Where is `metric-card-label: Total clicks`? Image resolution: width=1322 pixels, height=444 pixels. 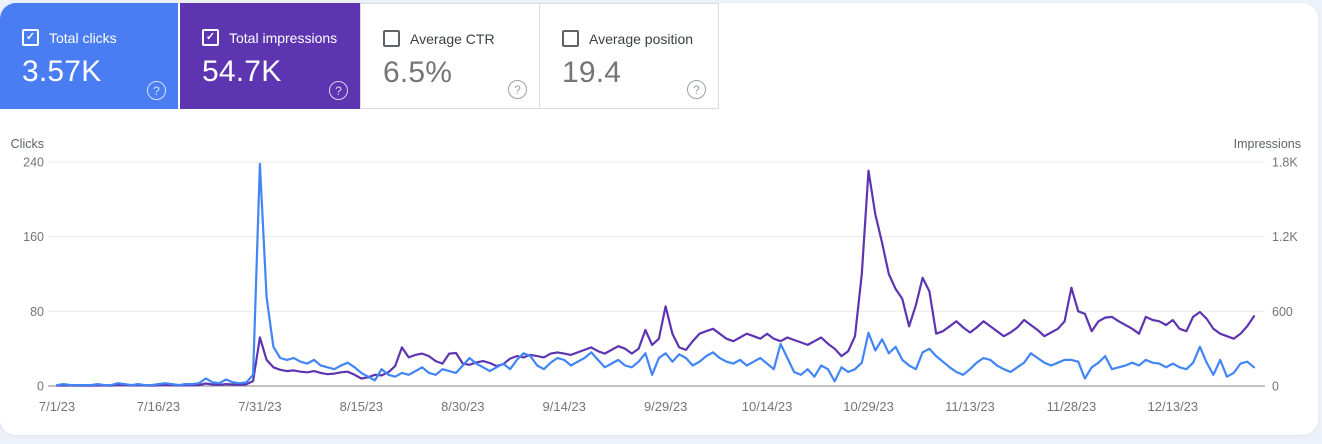 metric-card-label: Total clicks is located at coordinates (83, 37).